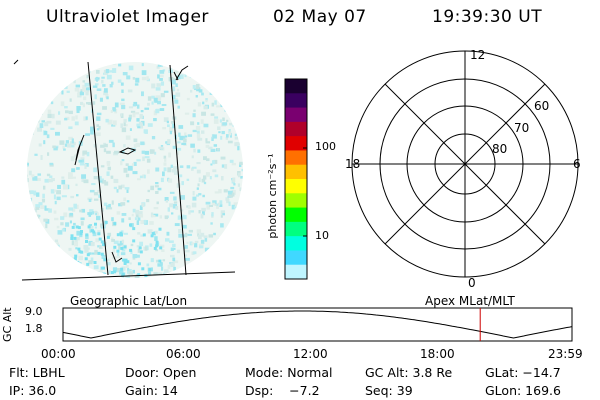 This screenshot has width=600, height=400. Describe the element at coordinates (34, 328) in the screenshot. I see `altitude-tick-label: 1.8` at that location.